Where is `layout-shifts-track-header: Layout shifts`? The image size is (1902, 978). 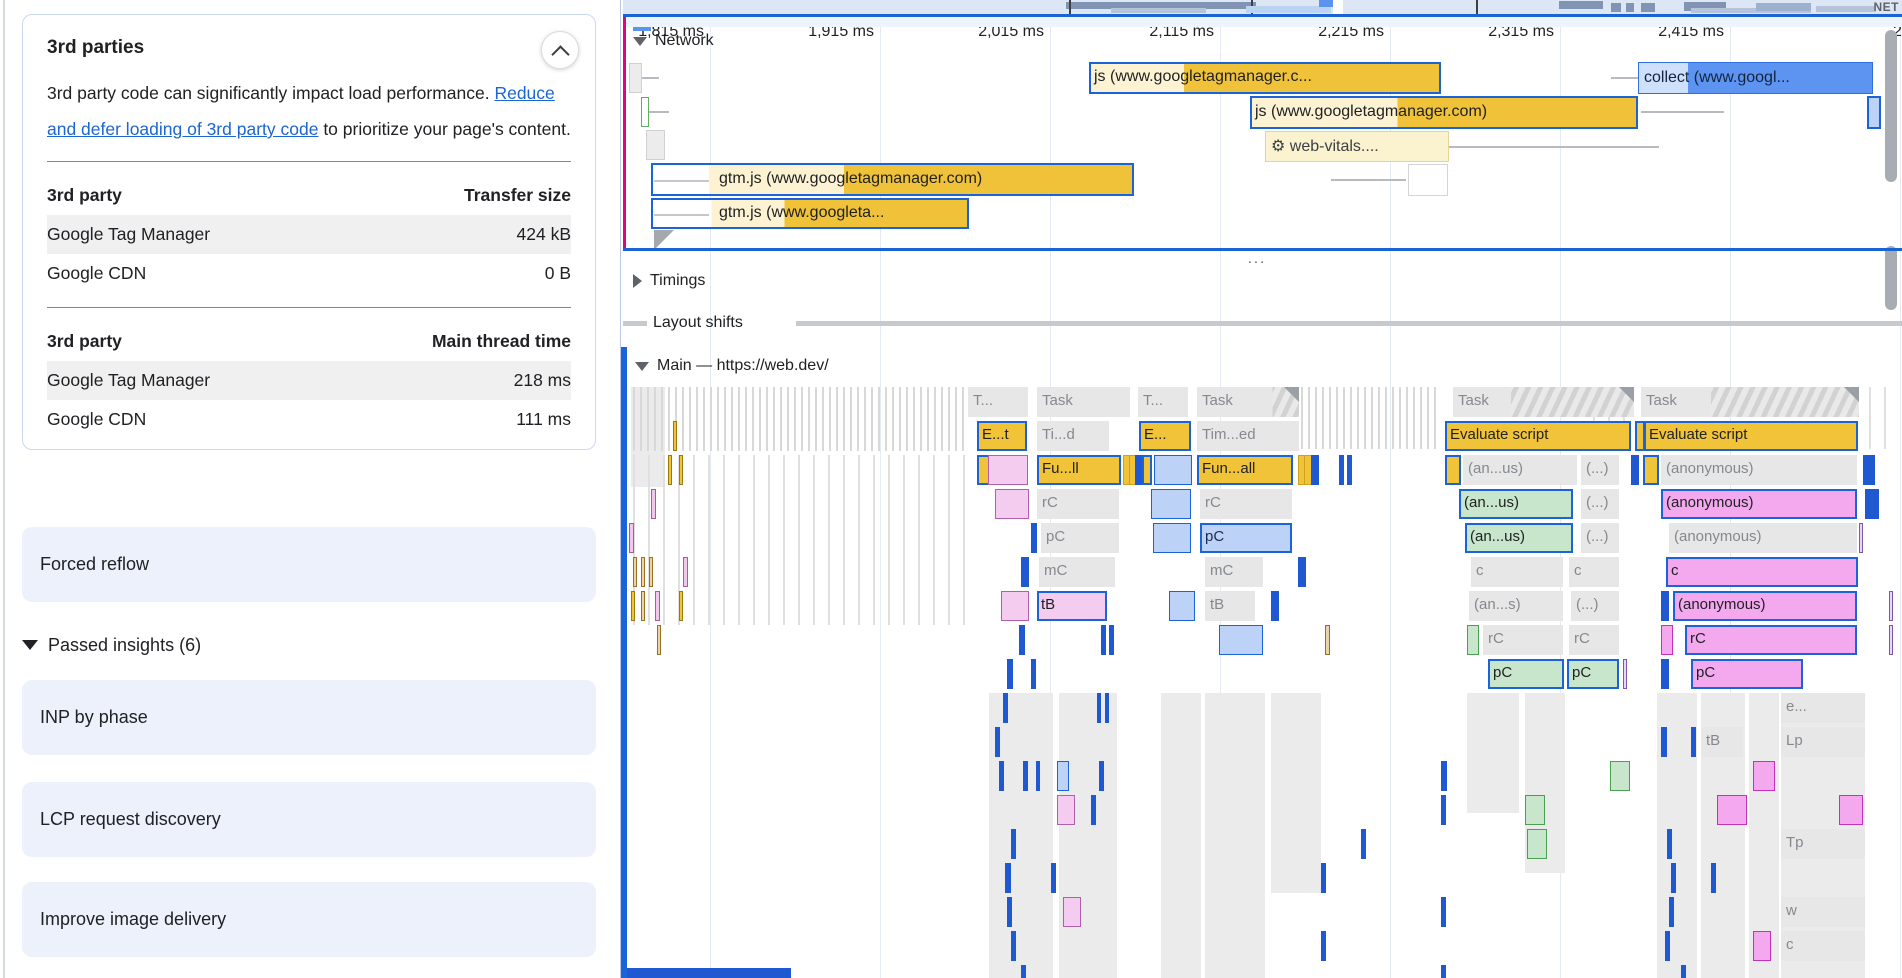
layout-shifts-track-header: Layout shifts is located at coordinates (698, 323).